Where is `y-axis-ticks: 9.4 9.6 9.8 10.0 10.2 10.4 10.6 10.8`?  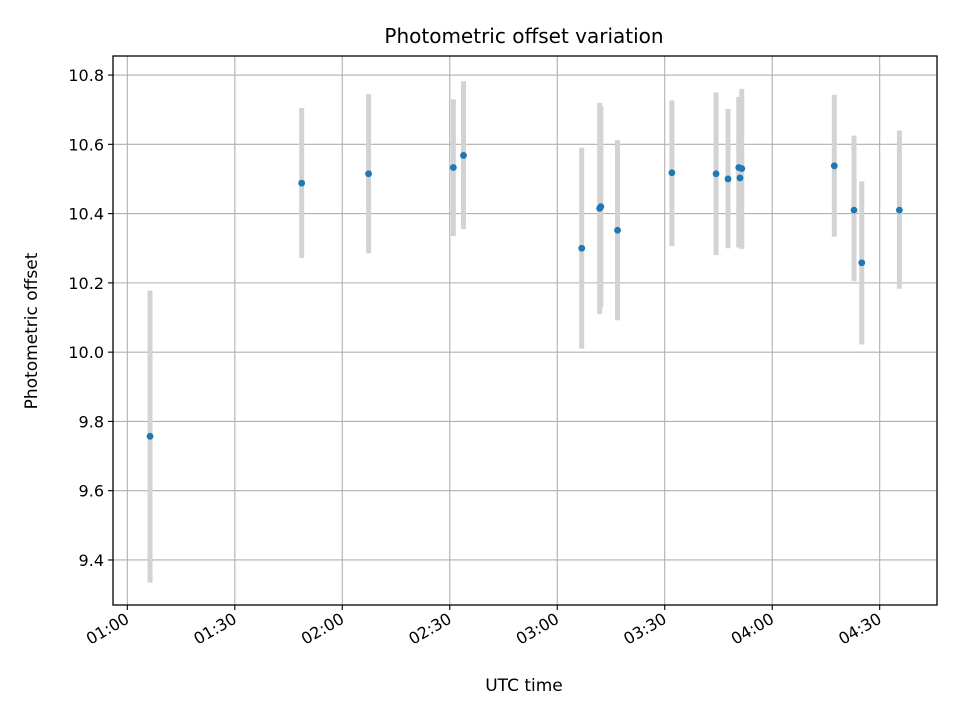
y-axis-ticks: 9.4 9.6 9.8 10.0 10.2 10.4 10.6 10.8 is located at coordinates (90, 318).